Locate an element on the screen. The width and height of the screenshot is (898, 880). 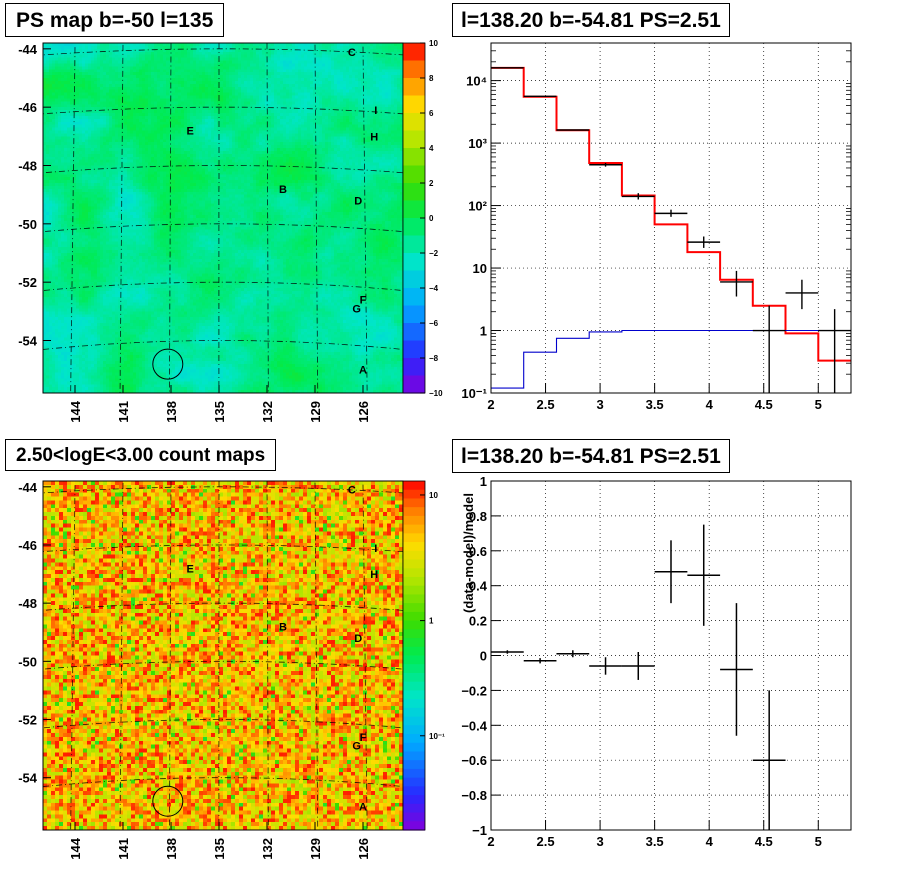
spectrum-xtick-label: 3 is located at coordinates (599, 404).